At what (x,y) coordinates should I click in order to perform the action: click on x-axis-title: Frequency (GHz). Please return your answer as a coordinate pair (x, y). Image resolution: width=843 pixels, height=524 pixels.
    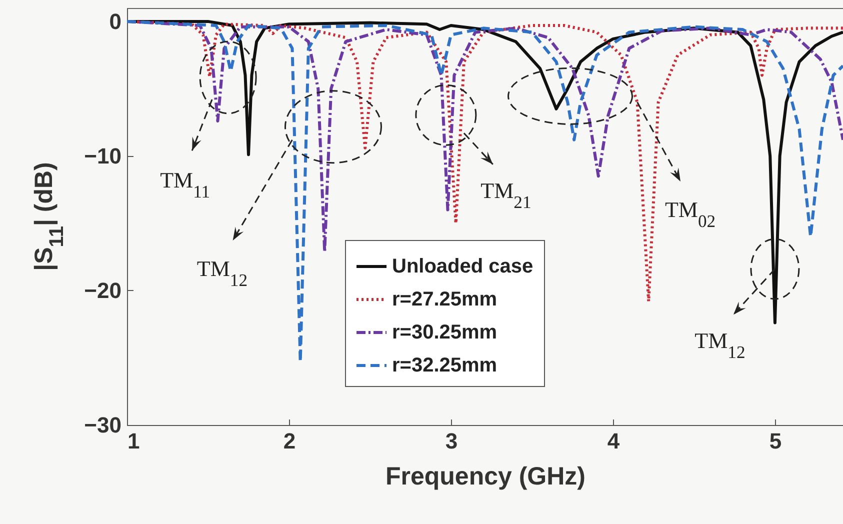
    Looking at the image, I should click on (485, 476).